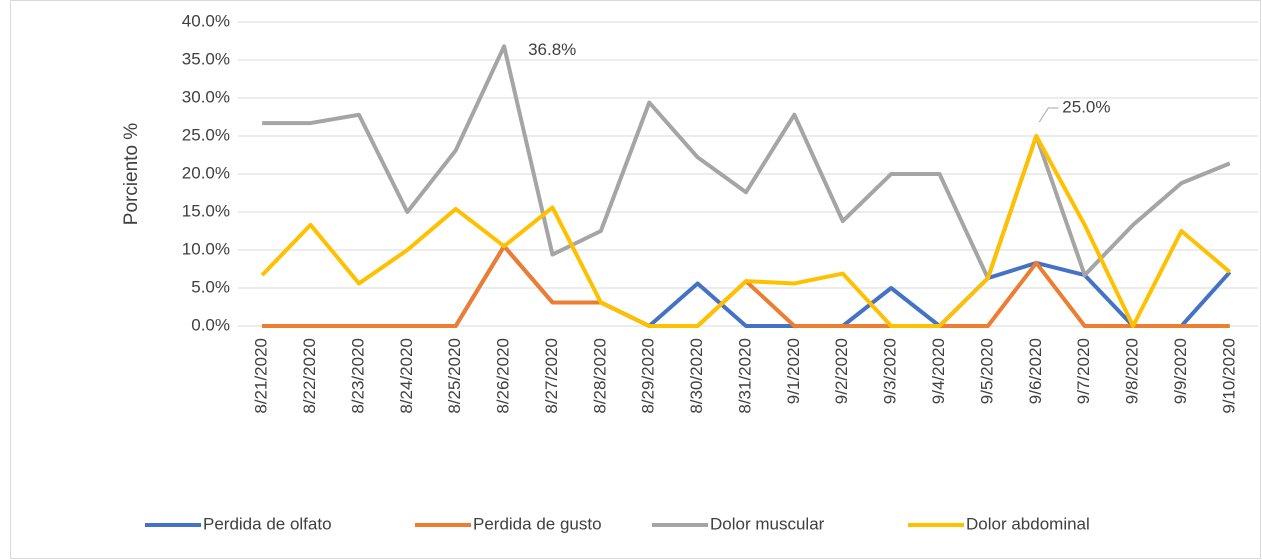 This screenshot has width=1262, height=560. What do you see at coordinates (1083, 371) in the screenshot?
I see `x-tick-label: 9/7/2020` at bounding box center [1083, 371].